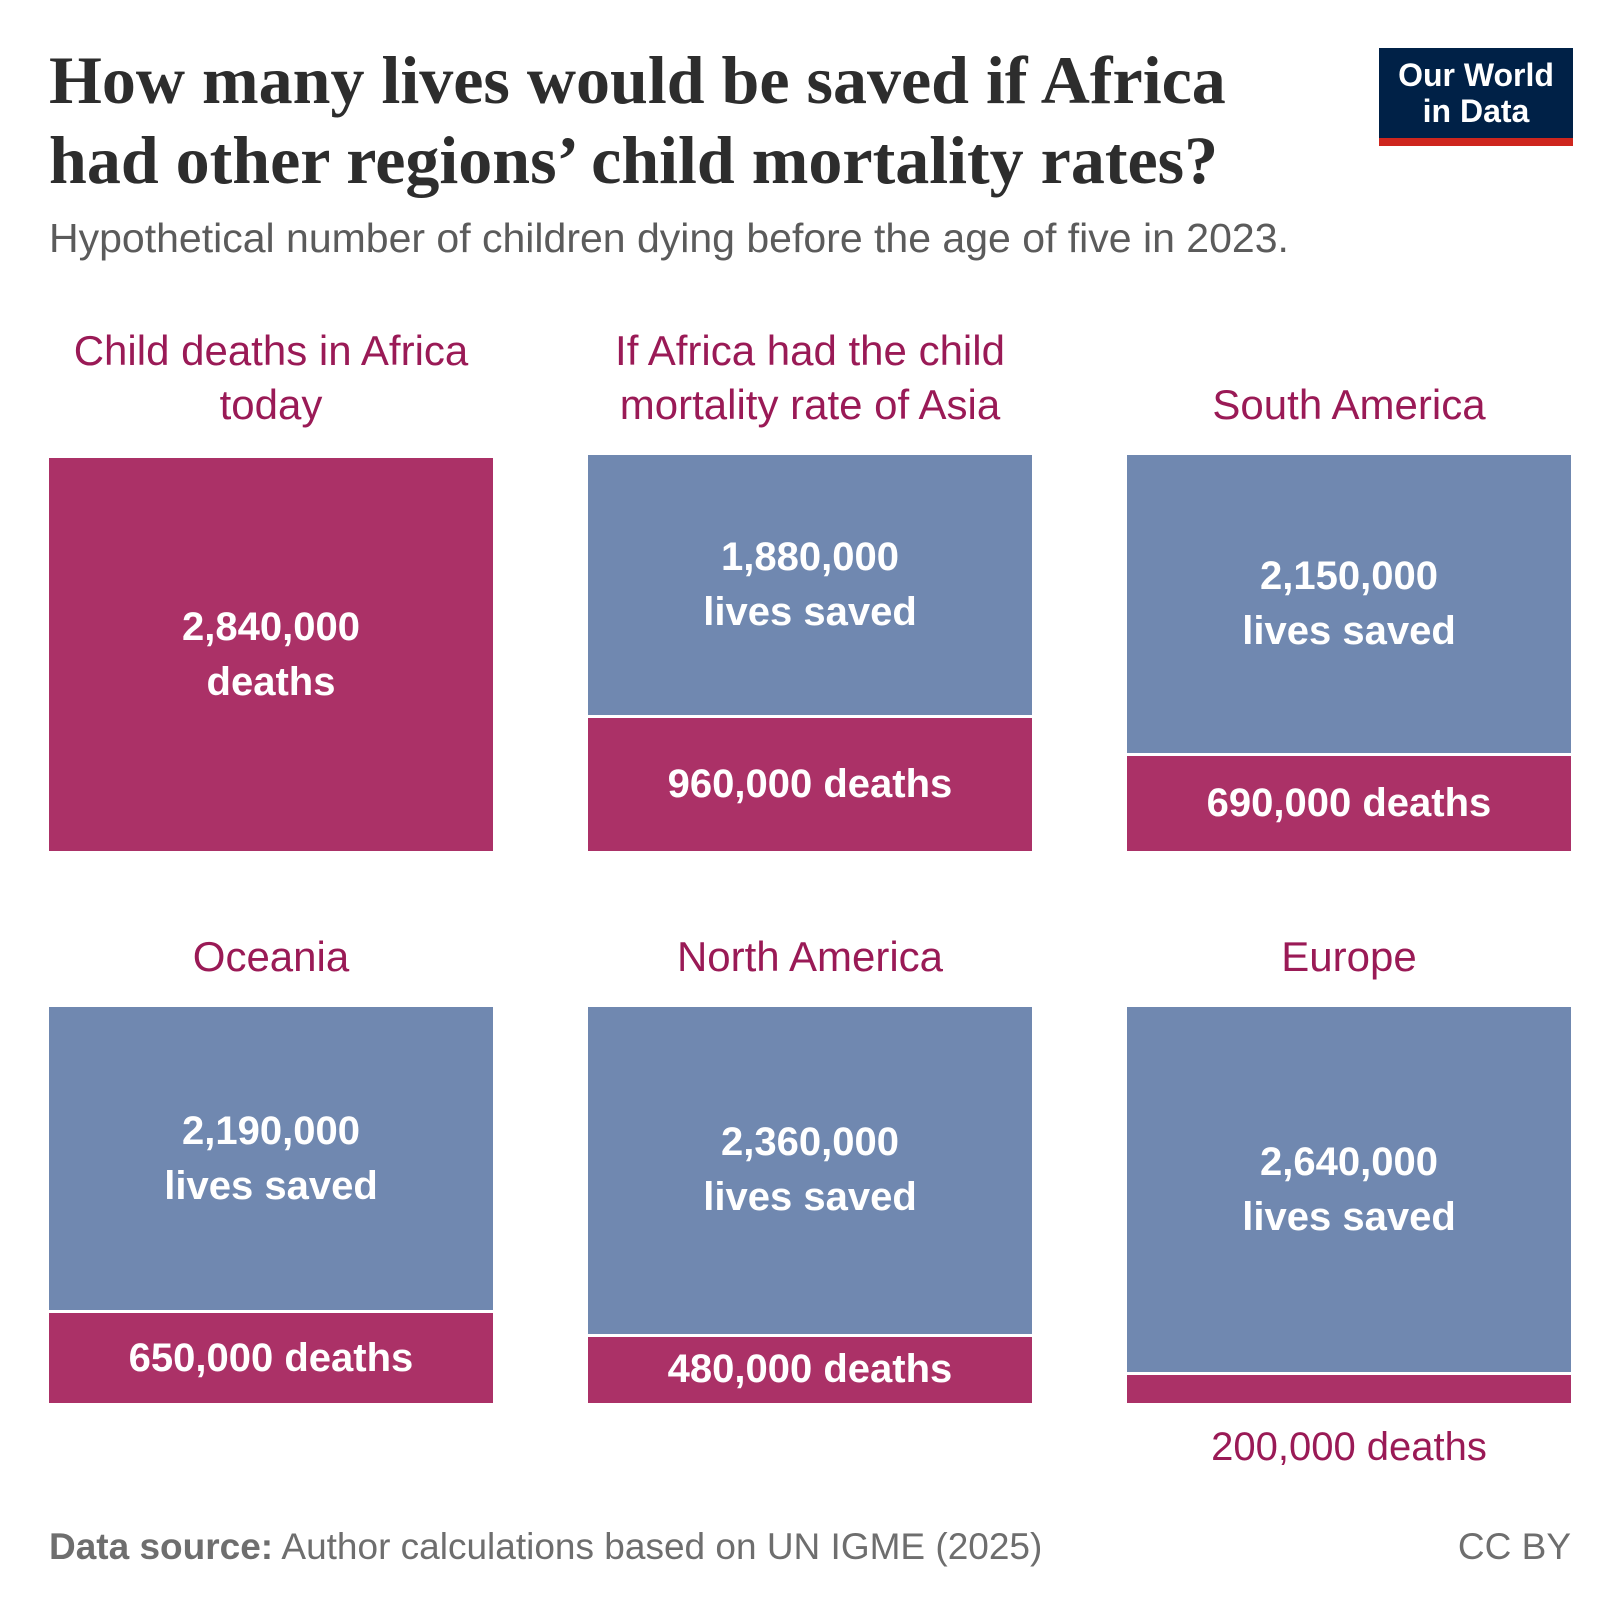 This screenshot has height=1620, width=1620. I want to click on license: CC BY, so click(1514, 1546).